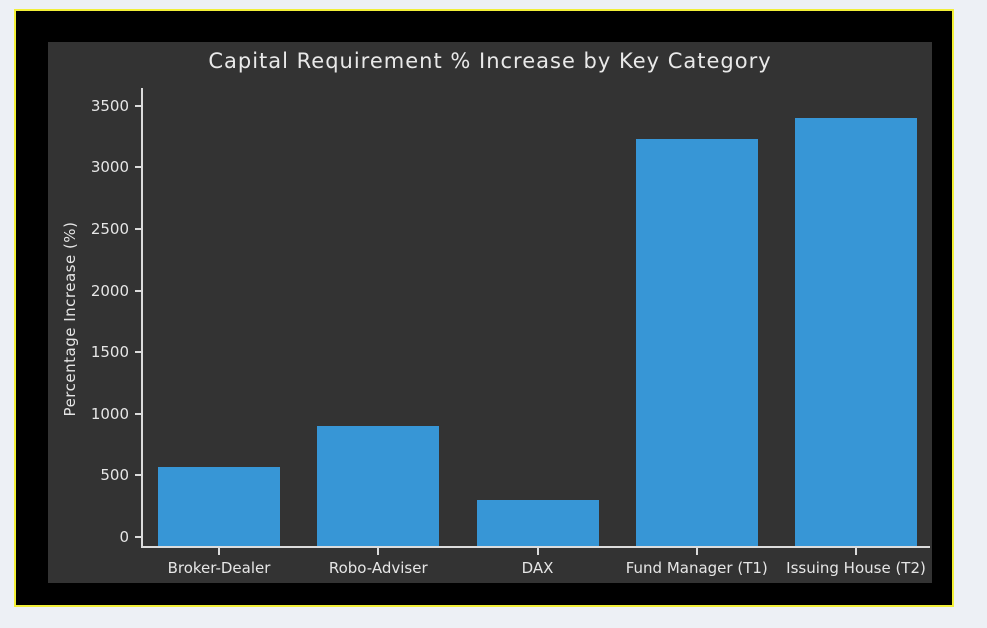 This screenshot has width=987, height=628. What do you see at coordinates (109, 229) in the screenshot?
I see `y-tick-label: 2500` at bounding box center [109, 229].